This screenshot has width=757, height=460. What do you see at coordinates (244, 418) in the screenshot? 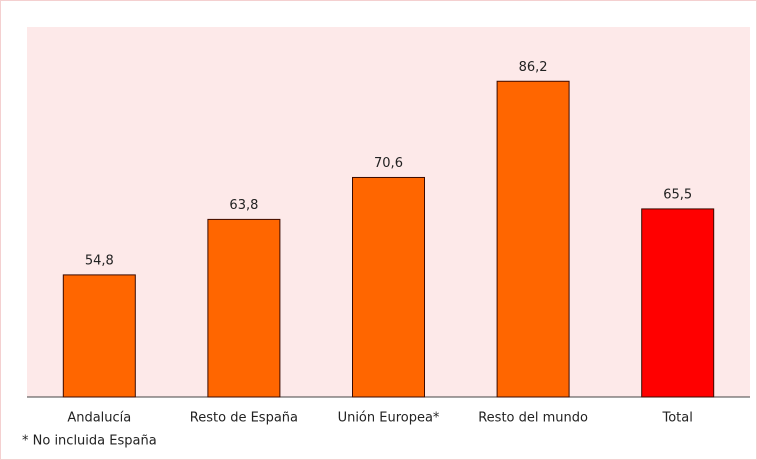
I see `x-tick-label: Resto de España` at bounding box center [244, 418].